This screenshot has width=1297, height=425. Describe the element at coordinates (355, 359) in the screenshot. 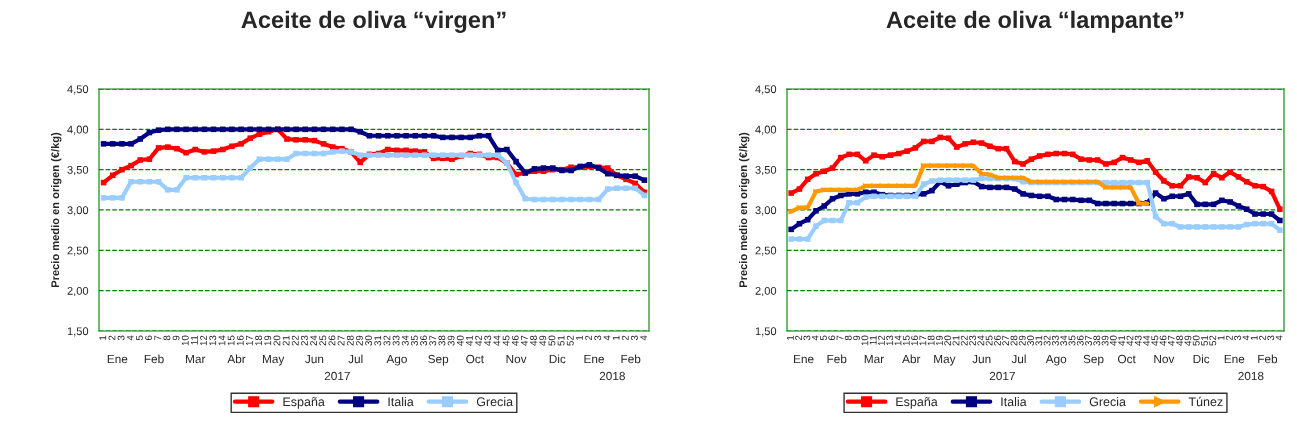

I see `text: Jul` at that location.